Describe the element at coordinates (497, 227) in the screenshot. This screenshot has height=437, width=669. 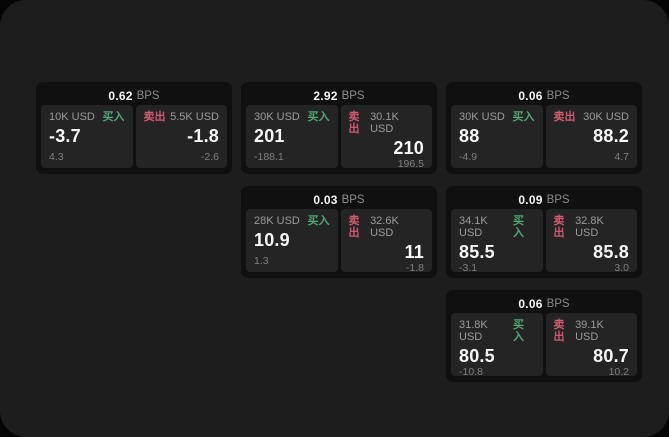
I see `buy-panel-header: 34.1K USD 买入` at that location.